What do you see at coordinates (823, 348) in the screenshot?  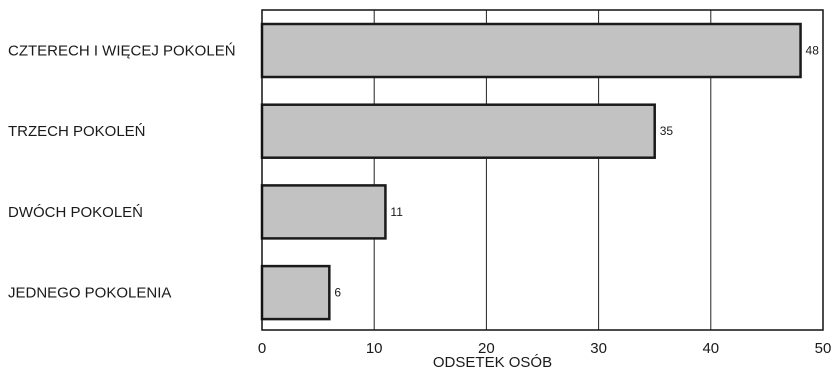 I see `x-tick-label-50: 50` at bounding box center [823, 348].